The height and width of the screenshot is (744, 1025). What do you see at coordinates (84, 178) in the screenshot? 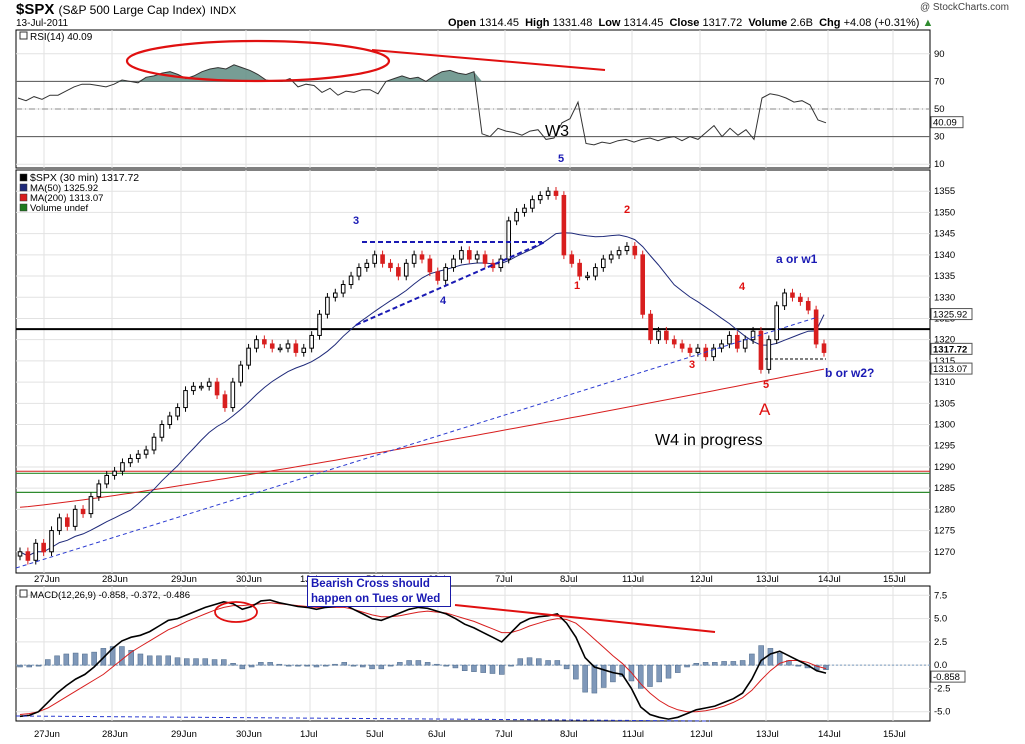
I see `legend-label: $SPX (30 min) 1317.72` at bounding box center [84, 178].